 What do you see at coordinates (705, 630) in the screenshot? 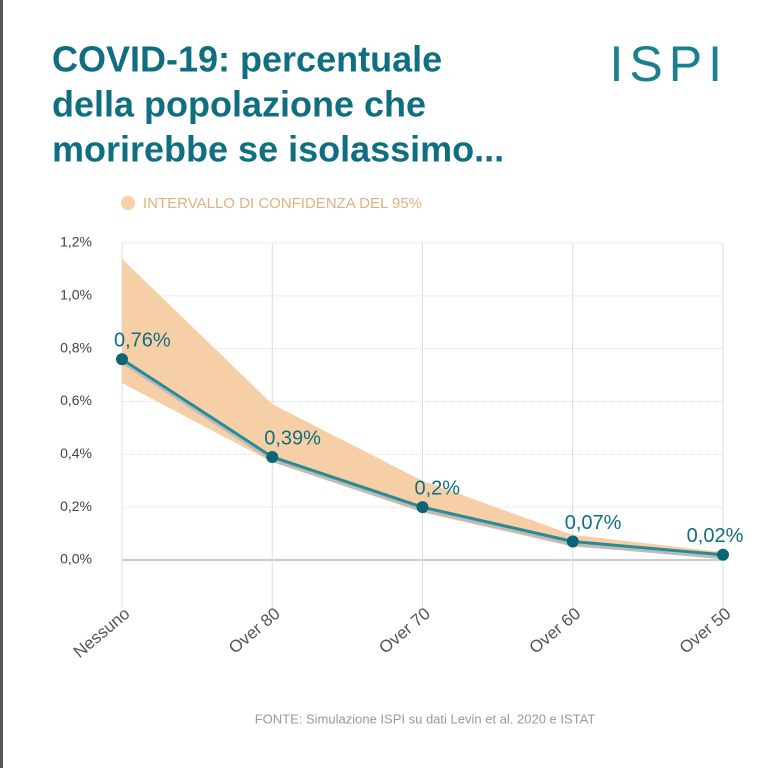
I see `x-tick-label: Over 50` at bounding box center [705, 630].